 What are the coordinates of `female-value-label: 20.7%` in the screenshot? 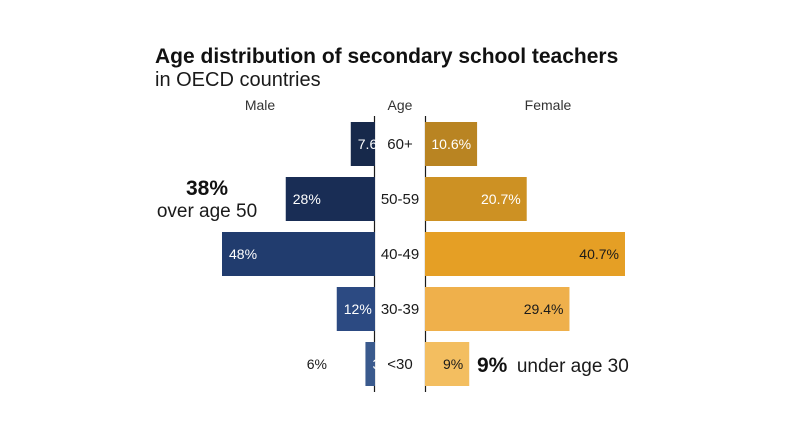 It's located at (501, 199).